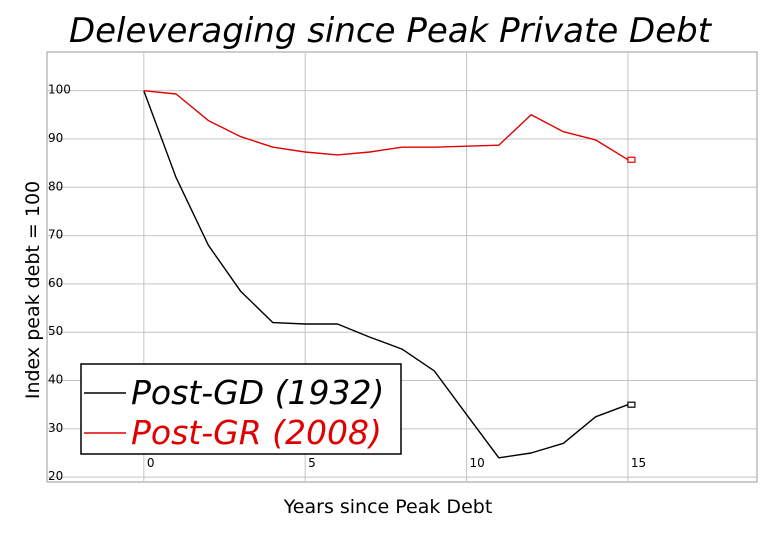  What do you see at coordinates (55, 428) in the screenshot?
I see `y-tick-label: 30` at bounding box center [55, 428].